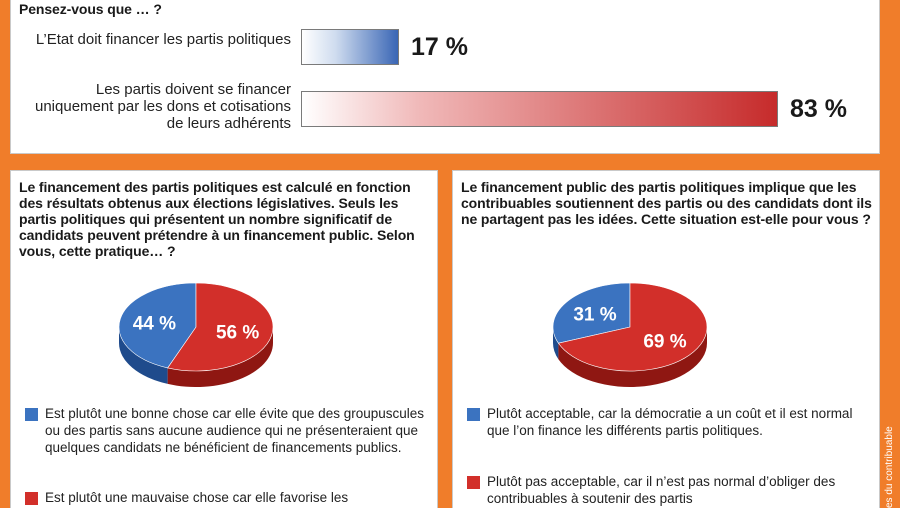 The width and height of the screenshot is (900, 508). I want to click on top-question: Pensez-vous que … ?, so click(90, 9).